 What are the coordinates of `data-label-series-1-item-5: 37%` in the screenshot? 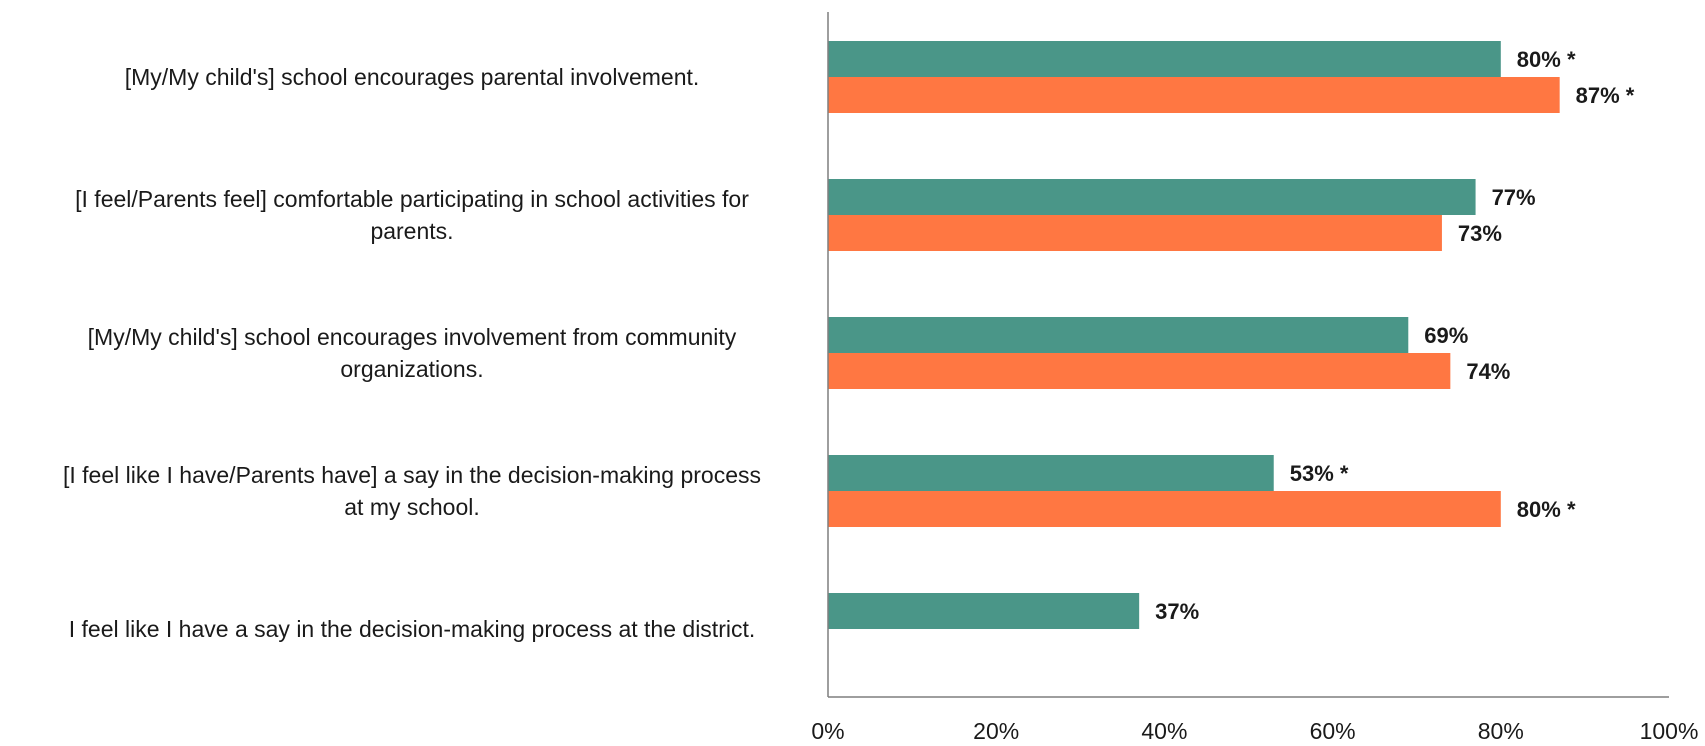 It's located at (1177, 611).